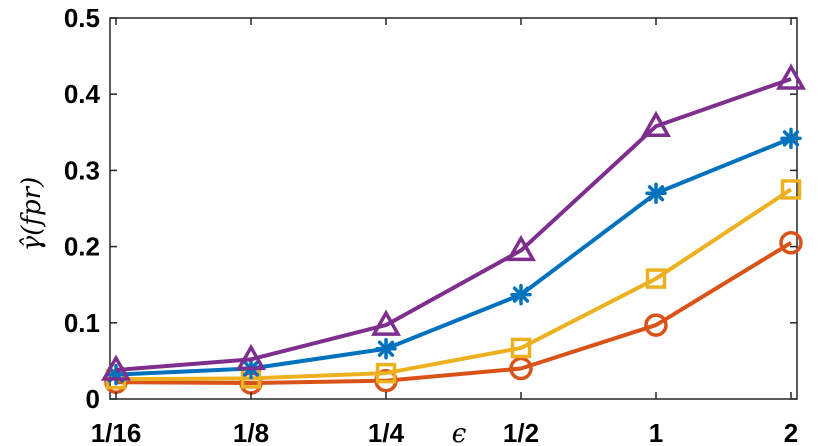 This screenshot has width=830, height=446. I want to click on y-tick-label: 0, so click(93, 399).